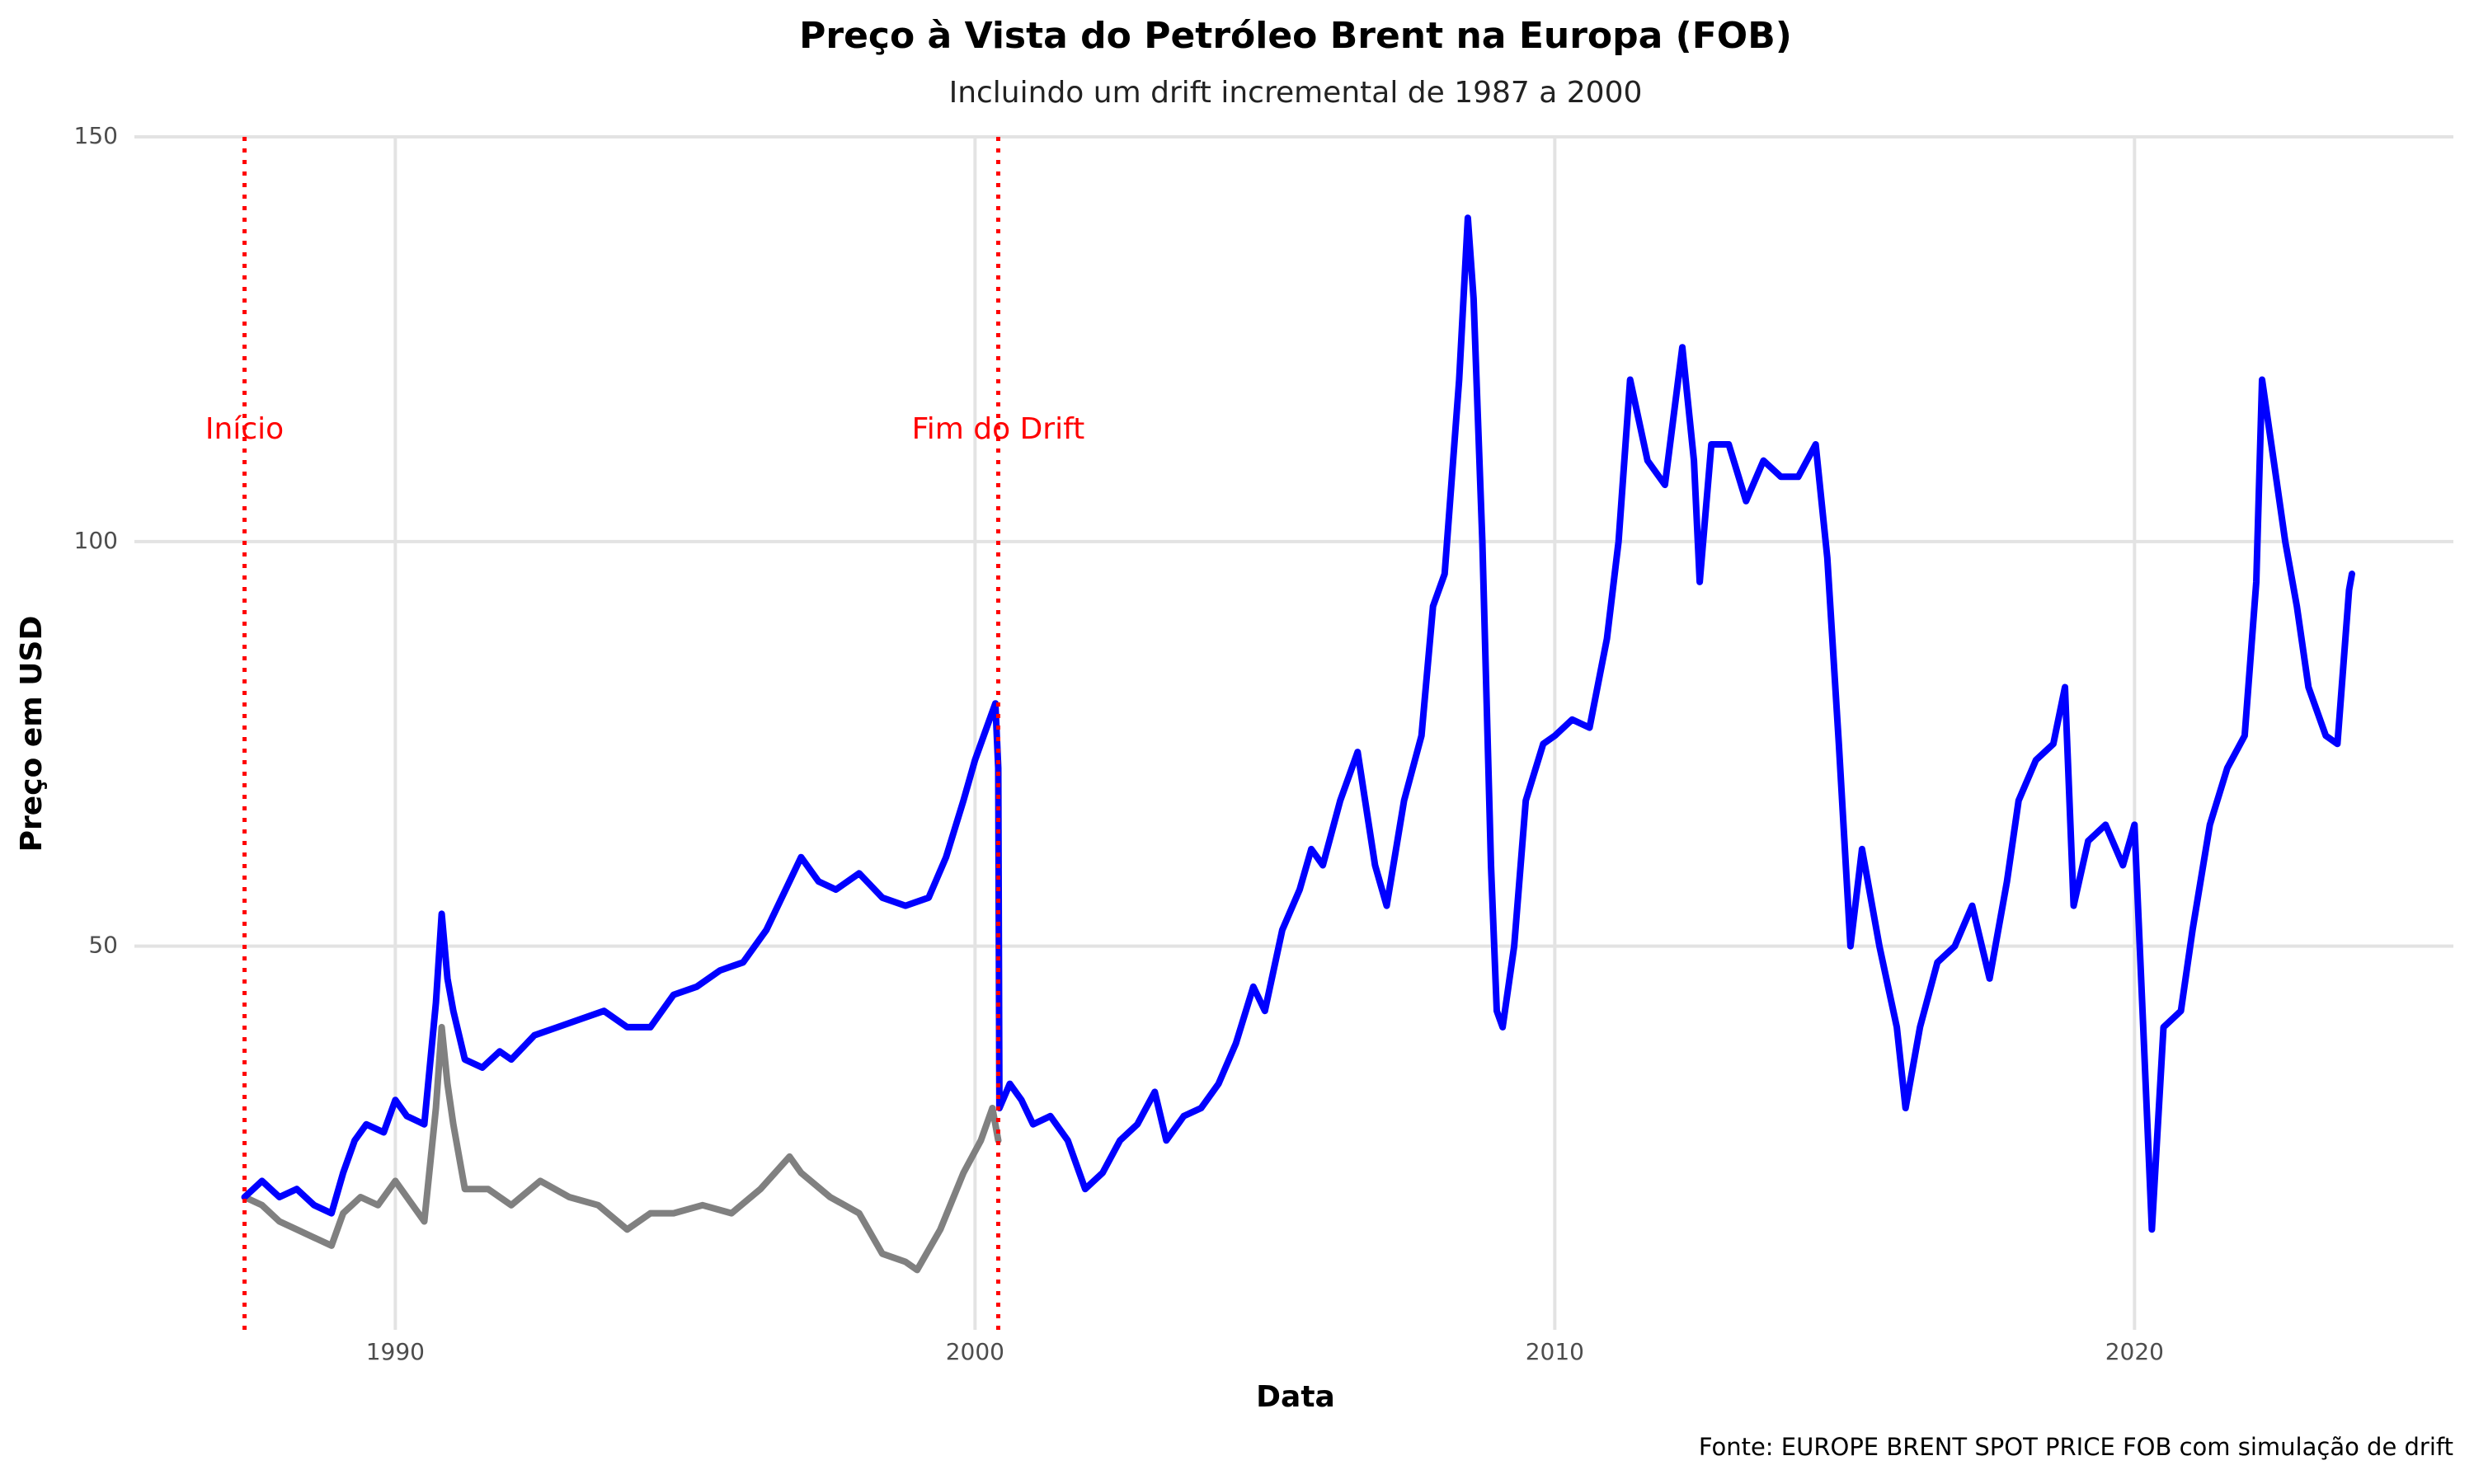 The image size is (2474, 1484). Describe the element at coordinates (2134, 1351) in the screenshot. I see `x-tick-label: 2020` at that location.